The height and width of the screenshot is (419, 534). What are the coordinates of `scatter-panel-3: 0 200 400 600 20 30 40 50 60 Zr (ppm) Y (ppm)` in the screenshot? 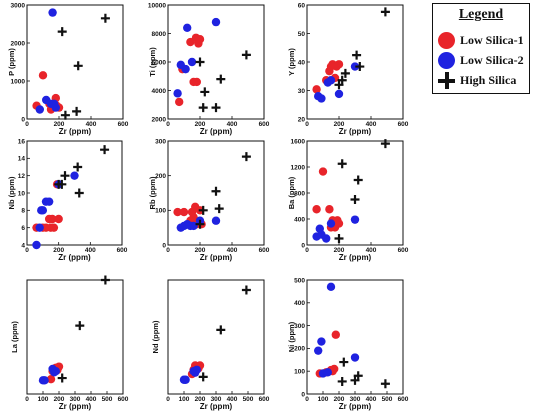 It's located at (348, 69).